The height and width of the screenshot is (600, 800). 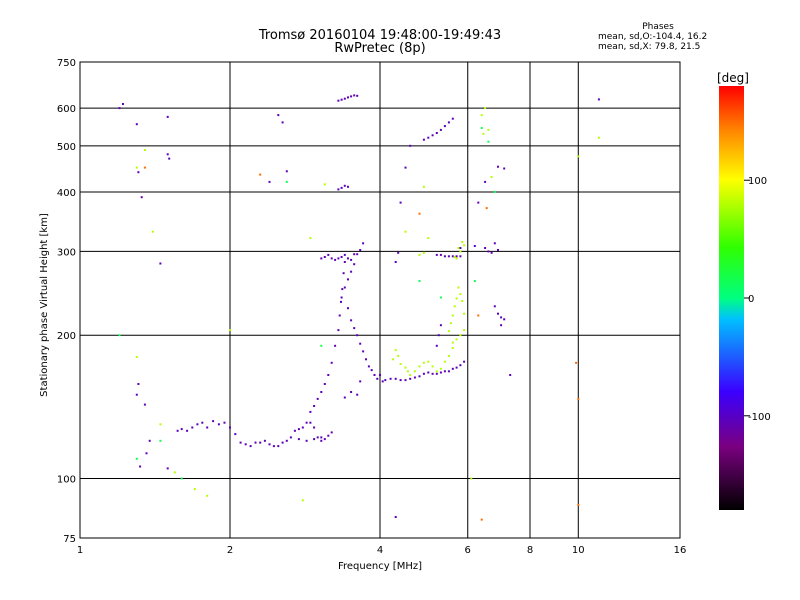 What do you see at coordinates (69, 539) in the screenshot?
I see `y-tick-label: 75` at bounding box center [69, 539].